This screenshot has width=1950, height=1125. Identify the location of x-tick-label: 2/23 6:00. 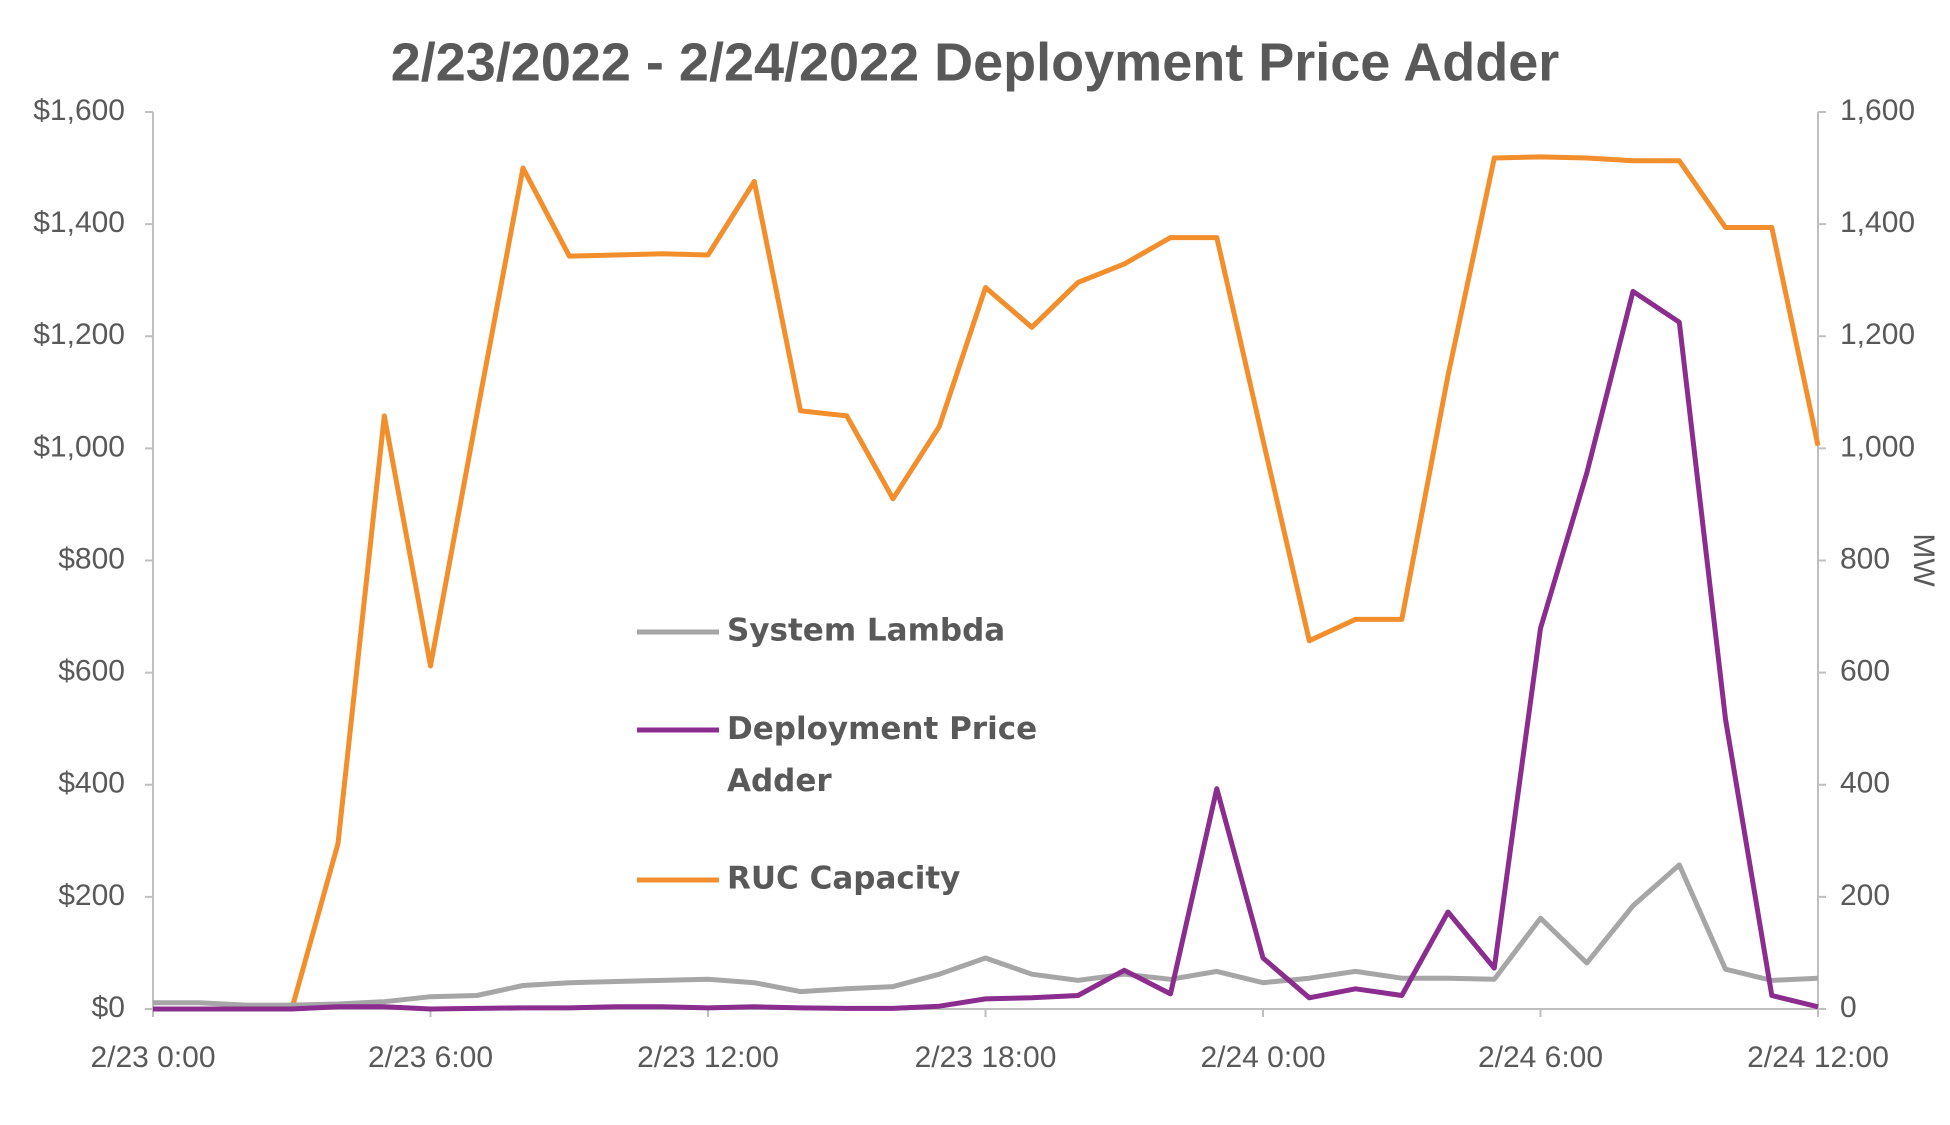
(430, 1057).